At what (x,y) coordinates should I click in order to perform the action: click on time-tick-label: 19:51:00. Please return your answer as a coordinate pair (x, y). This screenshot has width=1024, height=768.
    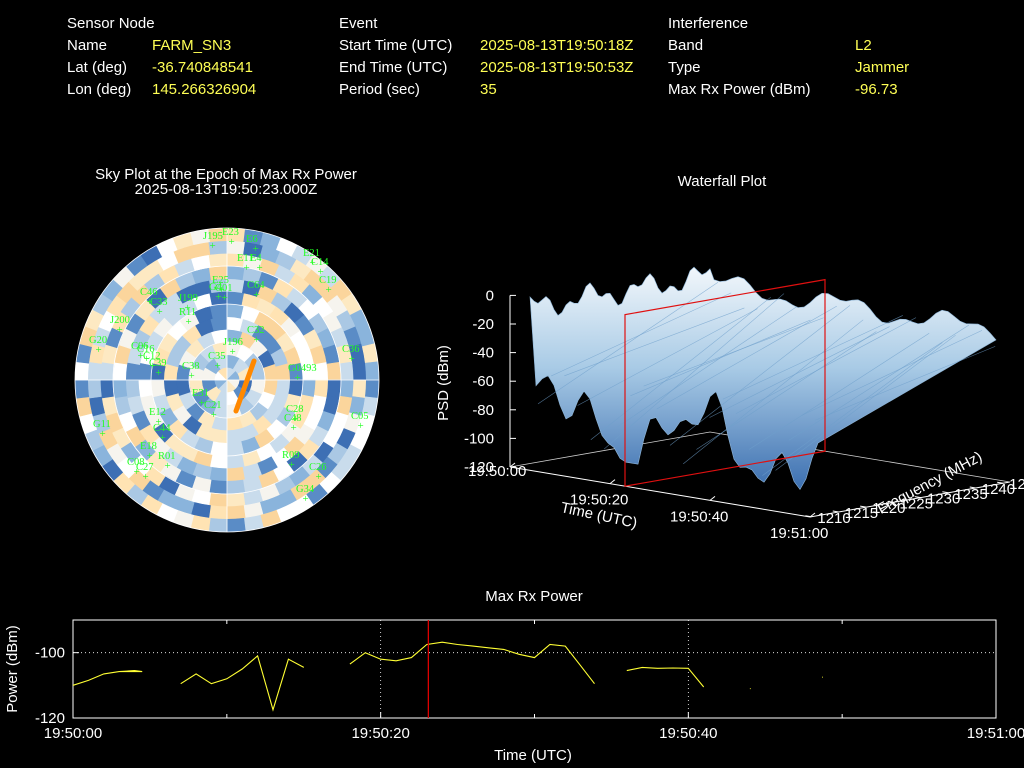
    Looking at the image, I should click on (799, 533).